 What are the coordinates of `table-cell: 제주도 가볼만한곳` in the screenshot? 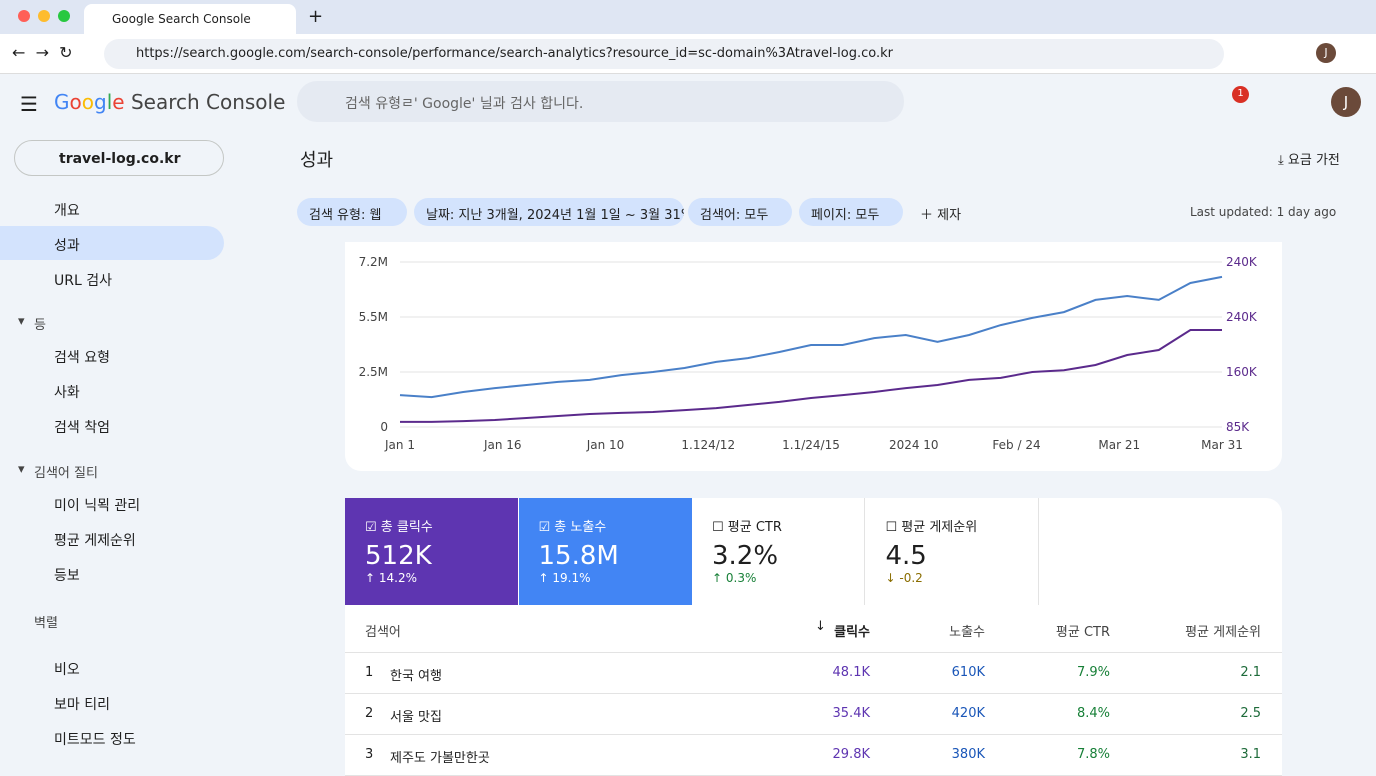 It's located at (440, 758).